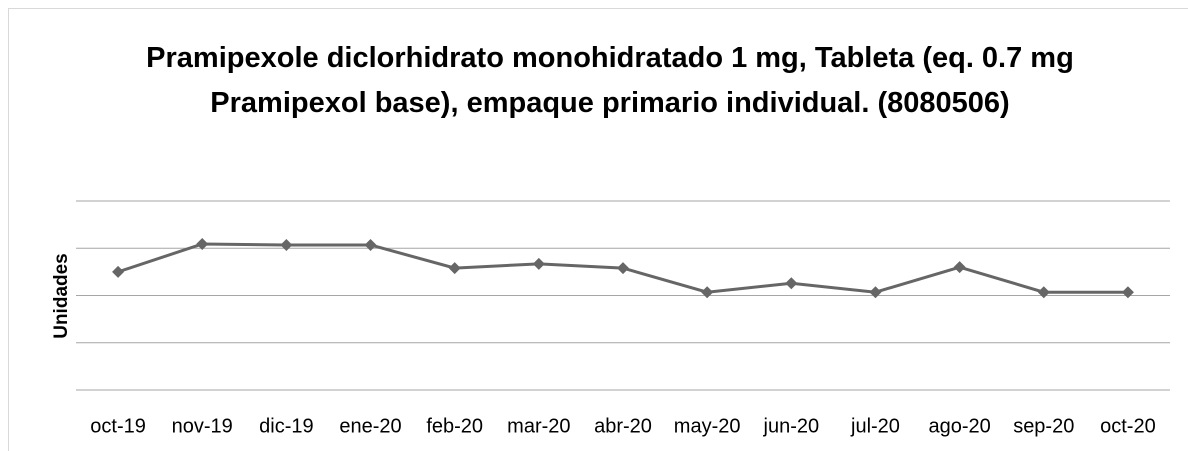 Image resolution: width=1188 pixels, height=451 pixels. I want to click on x-tick-label: ene-20, so click(370, 426).